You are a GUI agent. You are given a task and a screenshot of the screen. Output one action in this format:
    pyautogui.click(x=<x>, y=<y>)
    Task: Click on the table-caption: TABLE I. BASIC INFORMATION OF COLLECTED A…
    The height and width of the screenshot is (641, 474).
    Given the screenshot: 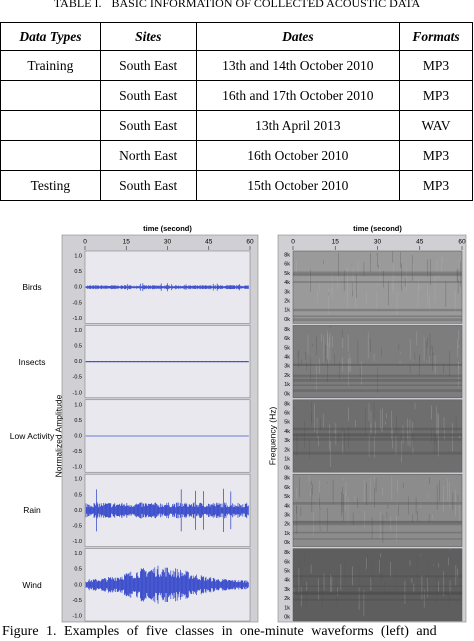 What is the action you would take?
    pyautogui.click(x=237, y=5)
    